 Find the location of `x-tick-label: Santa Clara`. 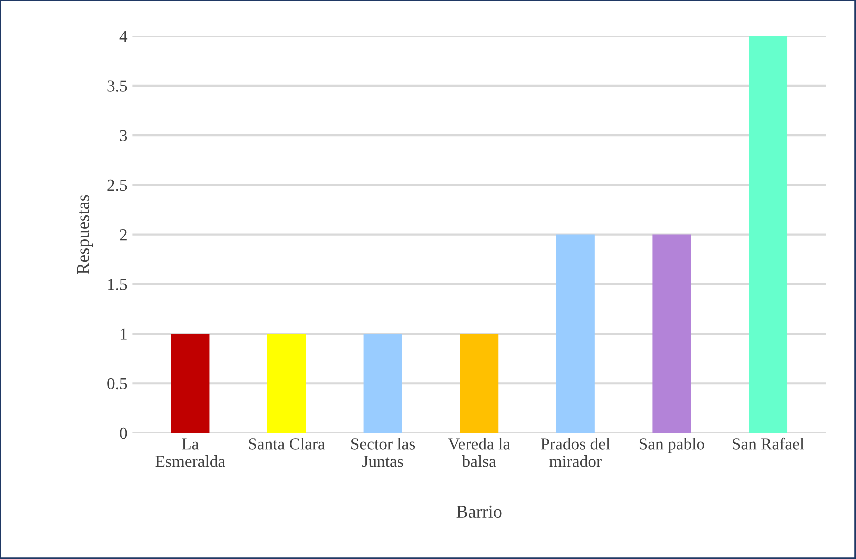

x-tick-label: Santa Clara is located at coordinates (287, 444).